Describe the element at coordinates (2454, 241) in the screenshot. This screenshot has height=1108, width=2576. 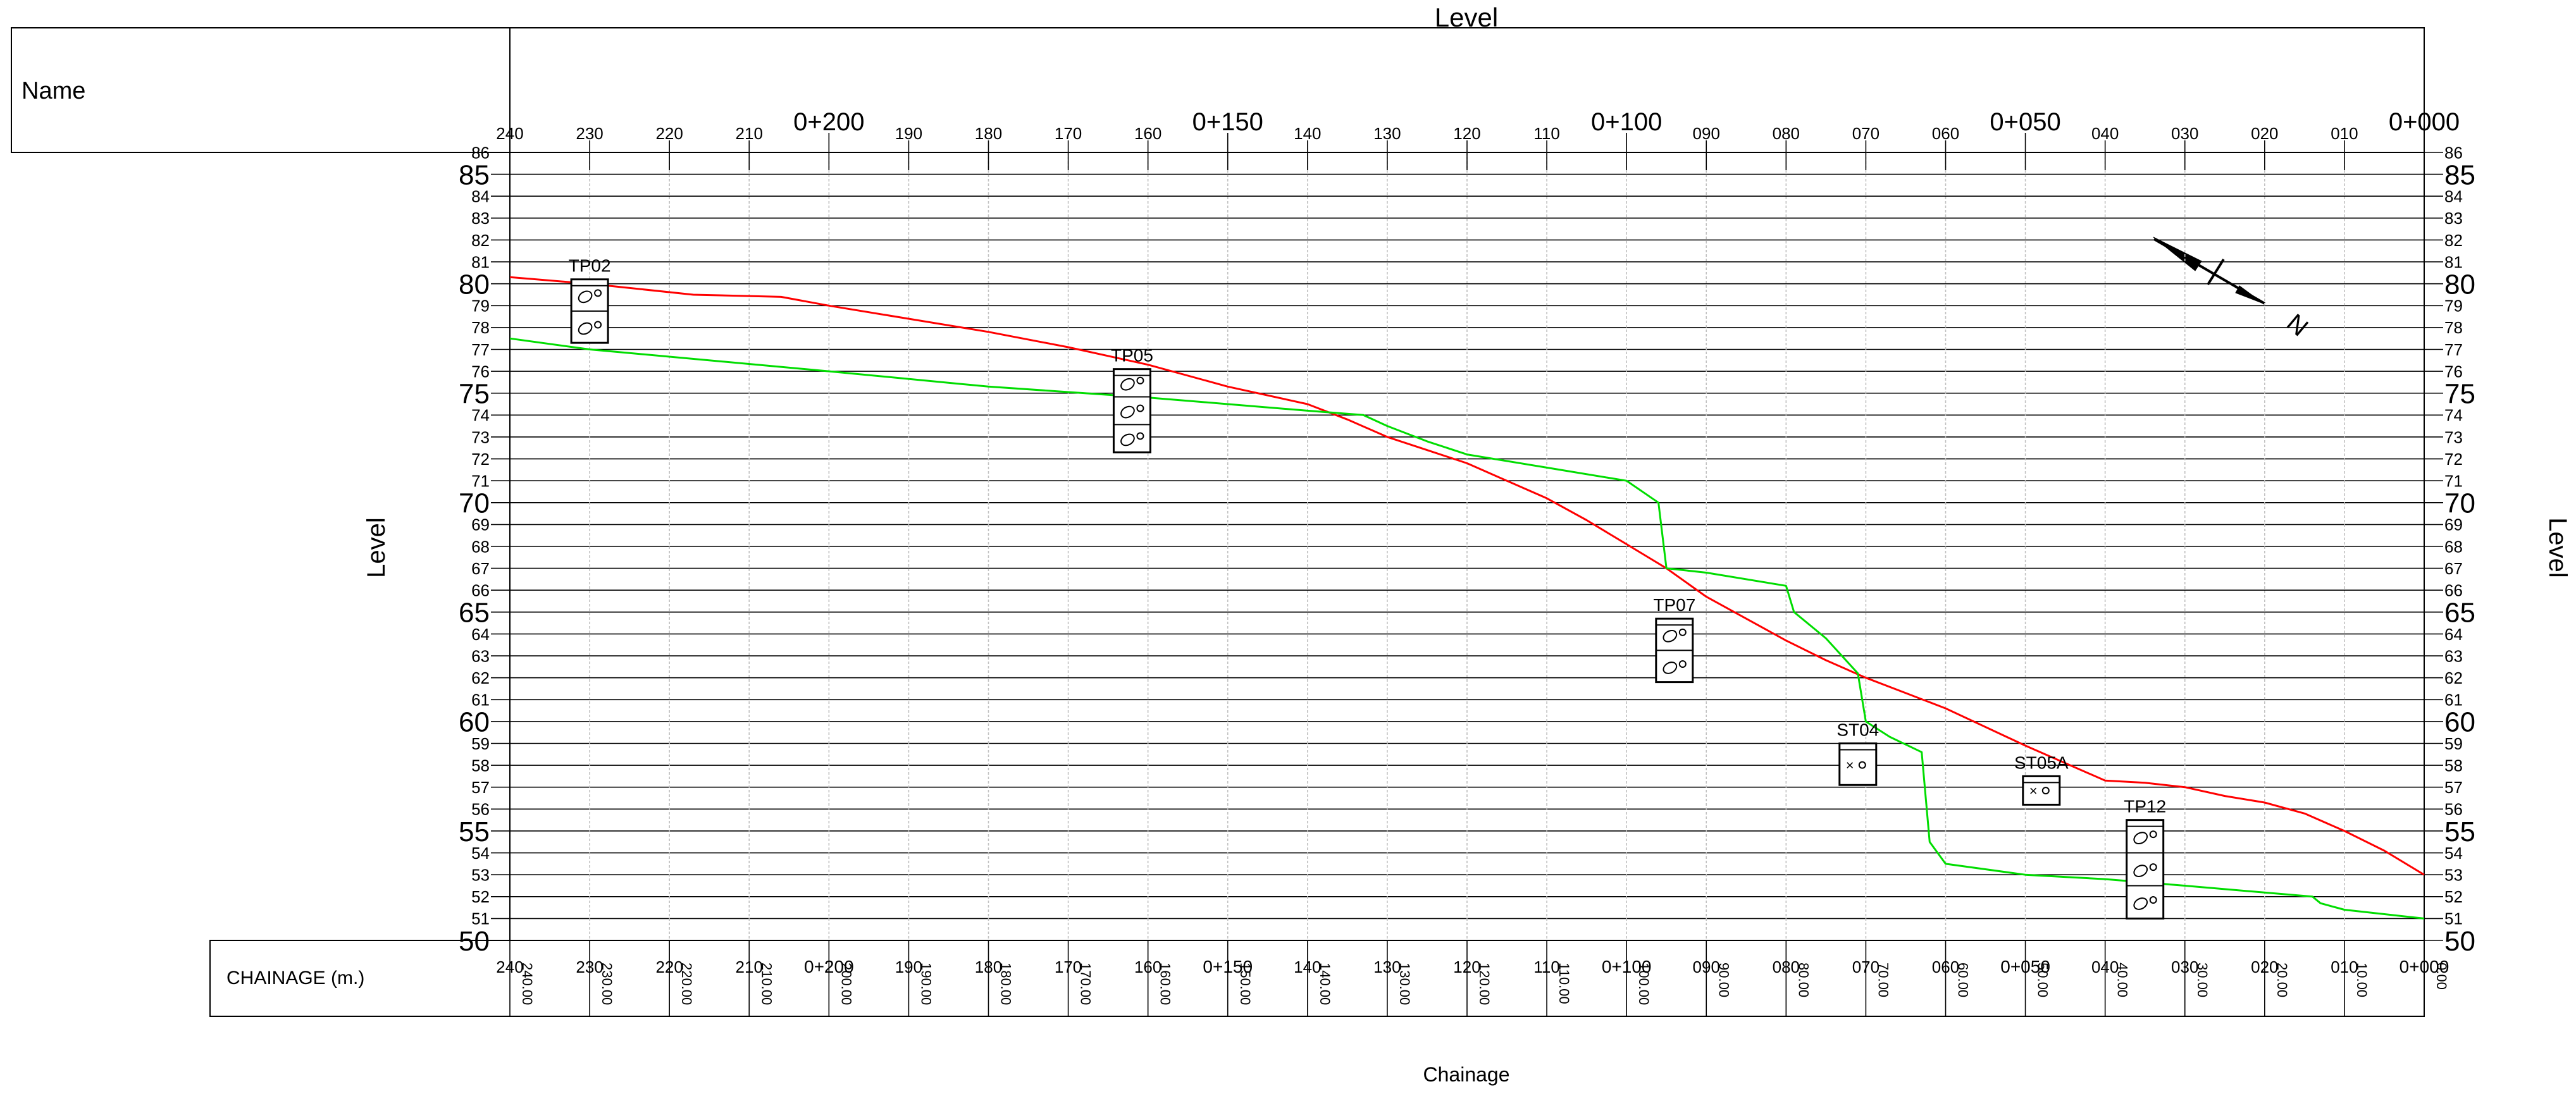
I see `right-level-label: 82` at that location.